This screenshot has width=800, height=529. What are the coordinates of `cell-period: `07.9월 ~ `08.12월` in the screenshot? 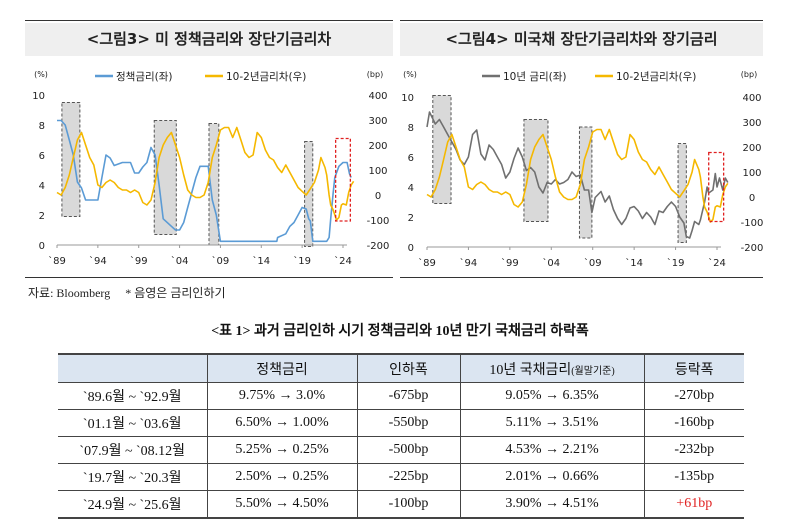 It's located at (132, 450).